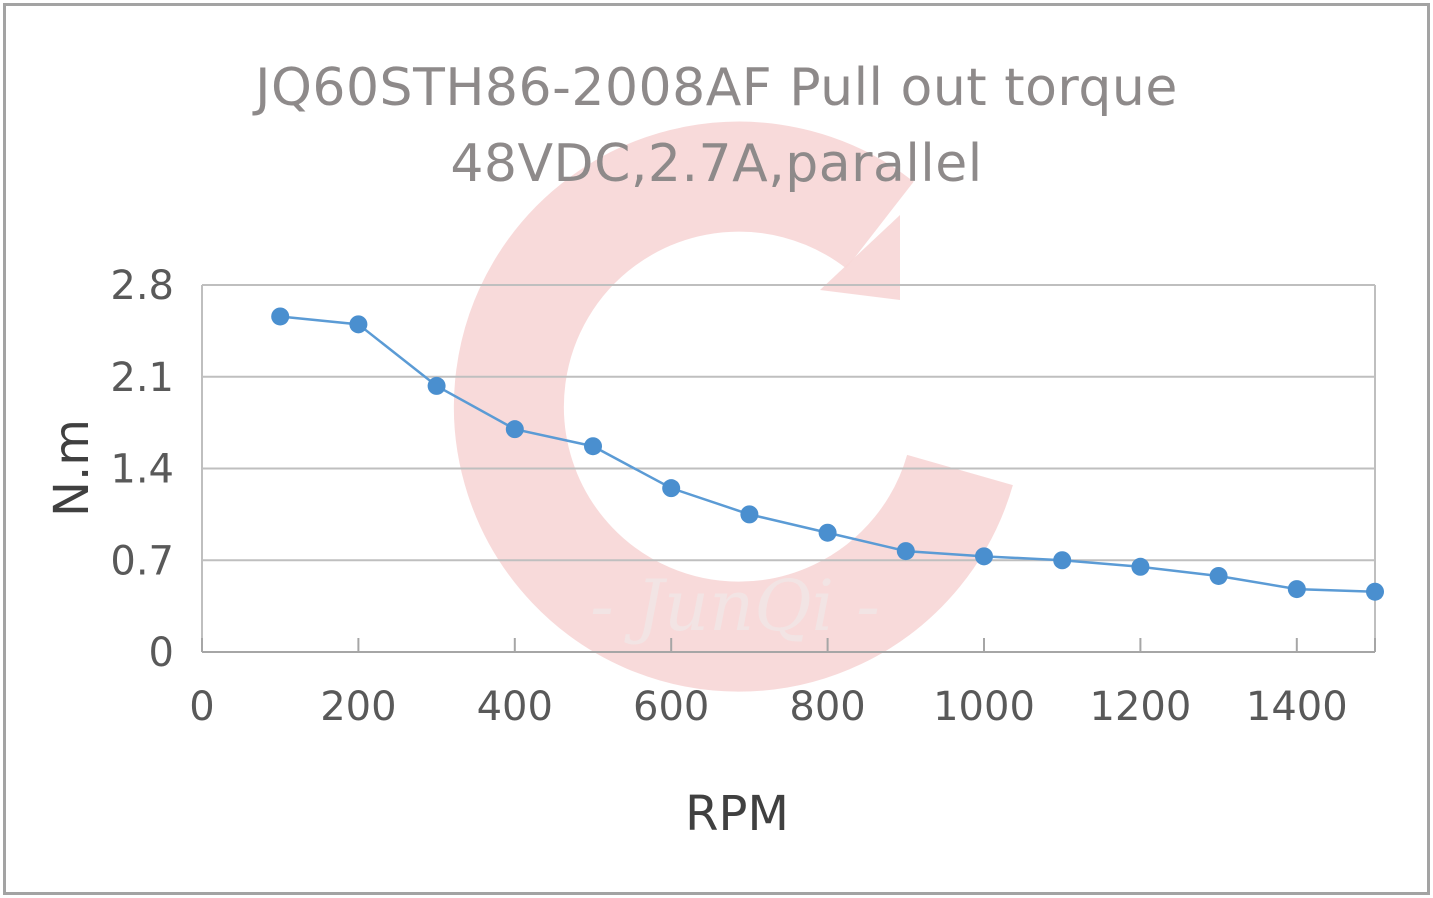  I want to click on x-axis-title: RPM, so click(737, 814).